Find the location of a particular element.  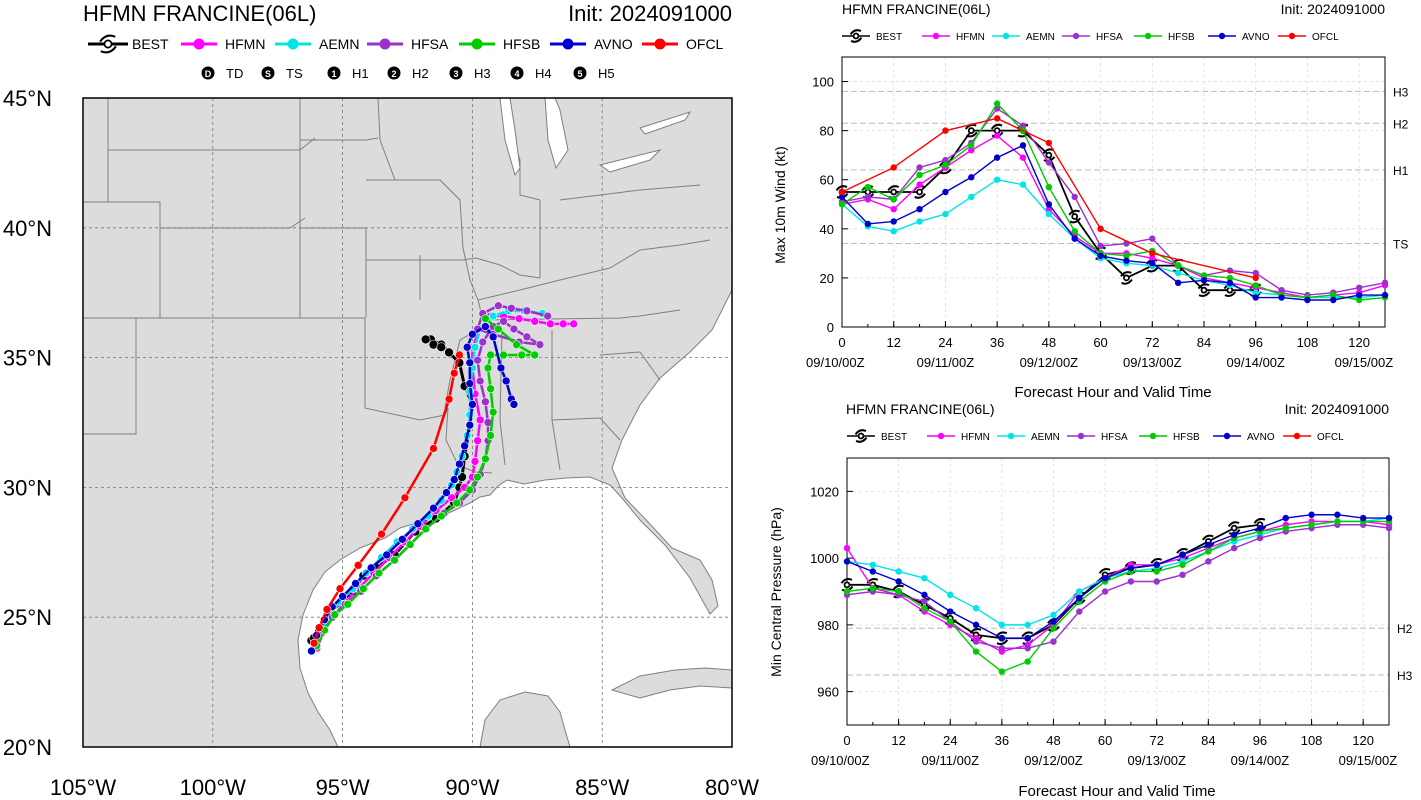

intensity-symbol-letter-h2: 2 is located at coordinates (393, 74).